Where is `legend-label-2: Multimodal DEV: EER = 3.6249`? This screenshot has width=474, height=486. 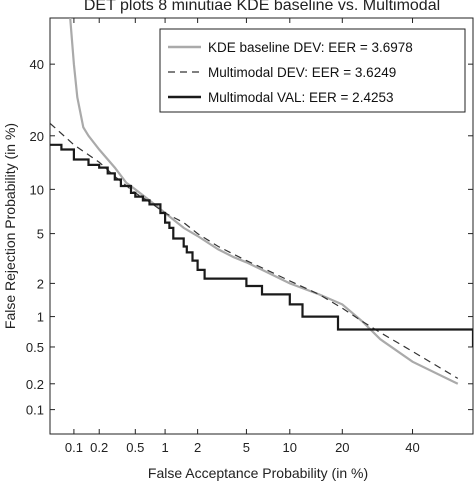 legend-label-2: Multimodal DEV: EER = 3.6249 is located at coordinates (302, 72).